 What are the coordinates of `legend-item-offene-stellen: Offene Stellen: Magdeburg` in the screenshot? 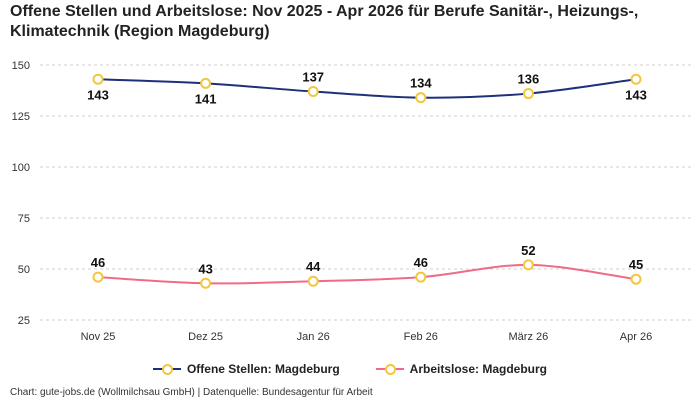 It's located at (246, 369).